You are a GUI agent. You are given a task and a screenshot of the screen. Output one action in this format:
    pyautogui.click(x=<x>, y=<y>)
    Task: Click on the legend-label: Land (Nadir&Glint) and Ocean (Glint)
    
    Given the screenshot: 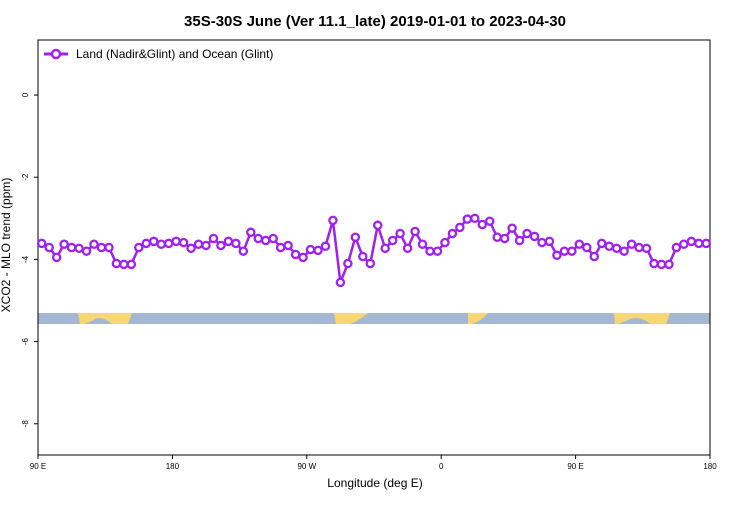 What is the action you would take?
    pyautogui.click(x=174, y=54)
    